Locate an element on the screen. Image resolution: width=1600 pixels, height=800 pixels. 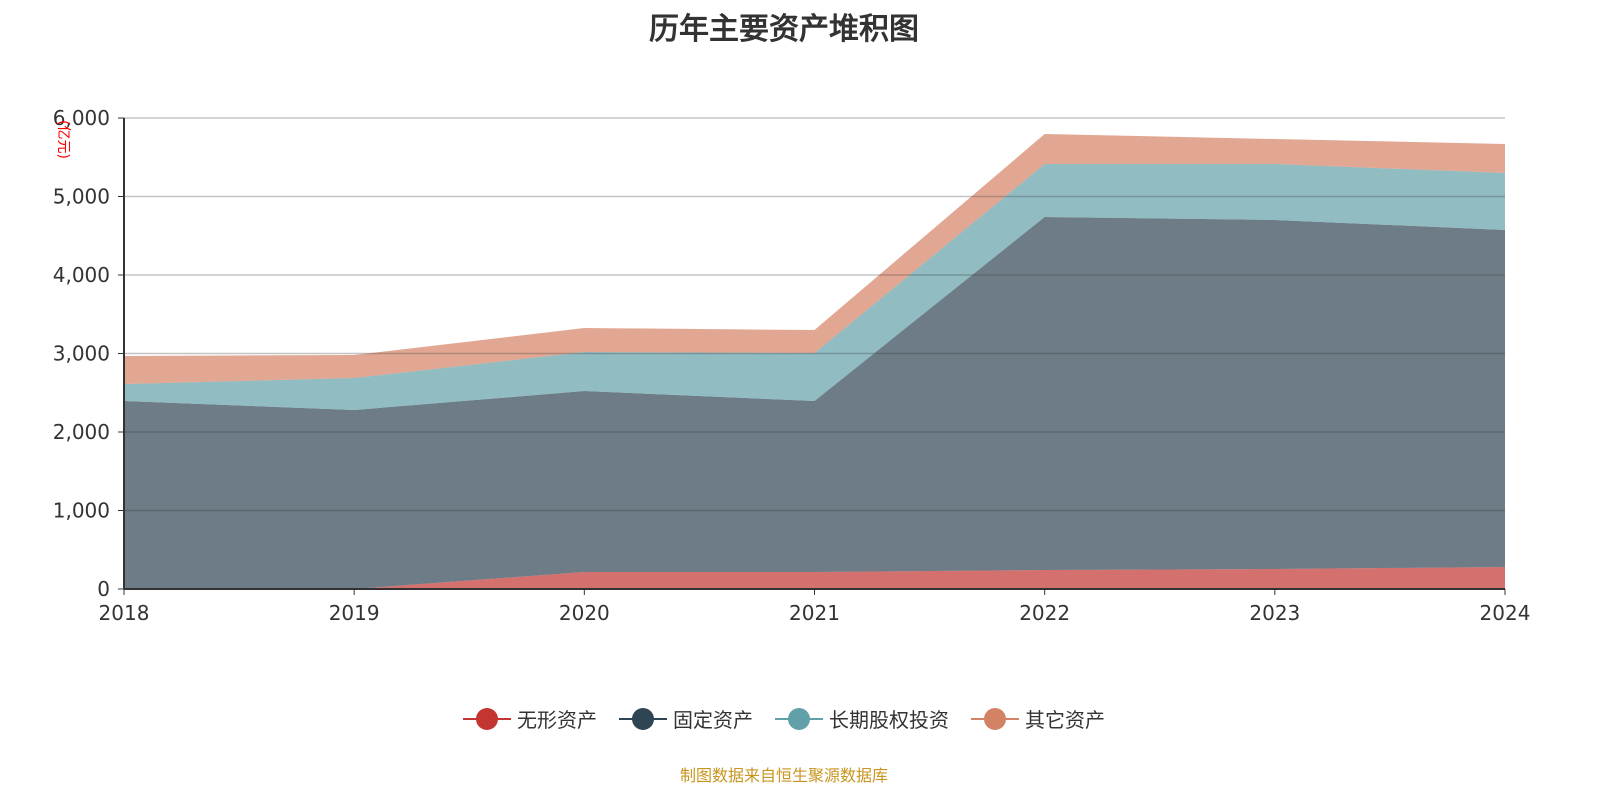
x-tick-label: 2022 is located at coordinates (1044, 613).